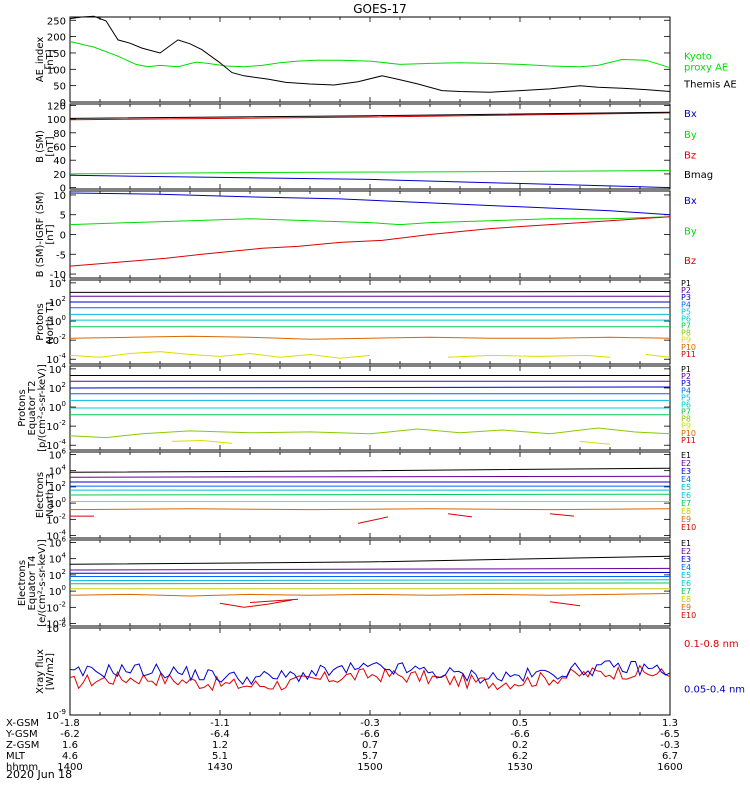 The width and height of the screenshot is (750, 800). I want to click on legend-item: P6, so click(686, 404).